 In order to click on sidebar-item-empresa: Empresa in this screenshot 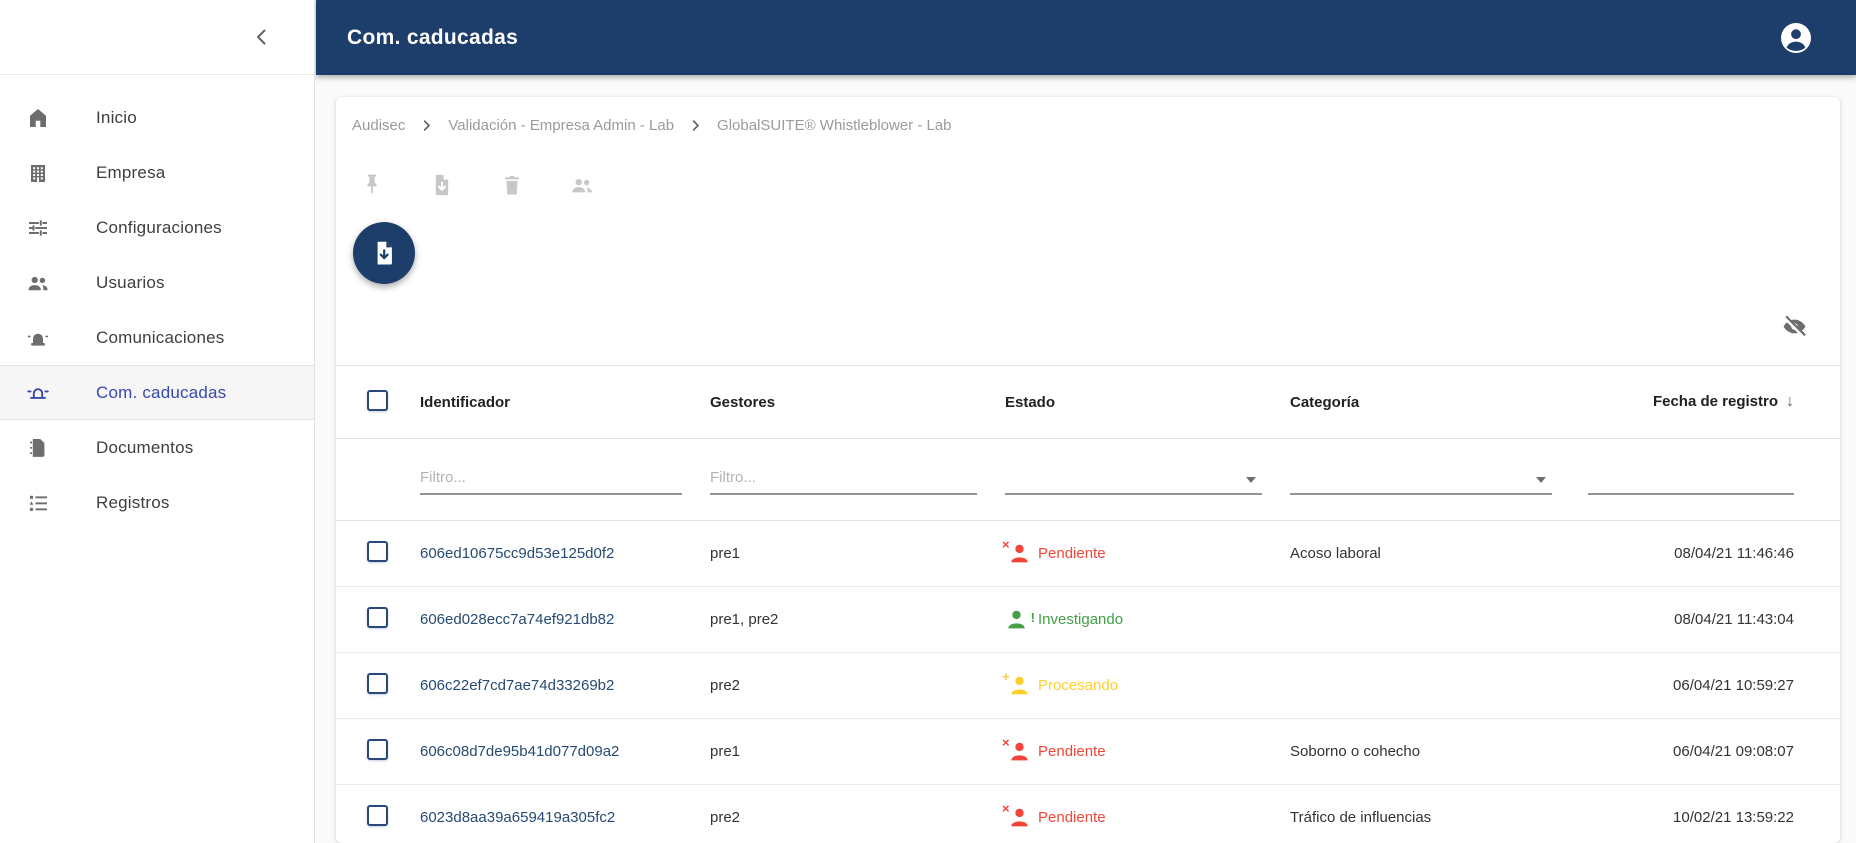, I will do `click(157, 172)`.